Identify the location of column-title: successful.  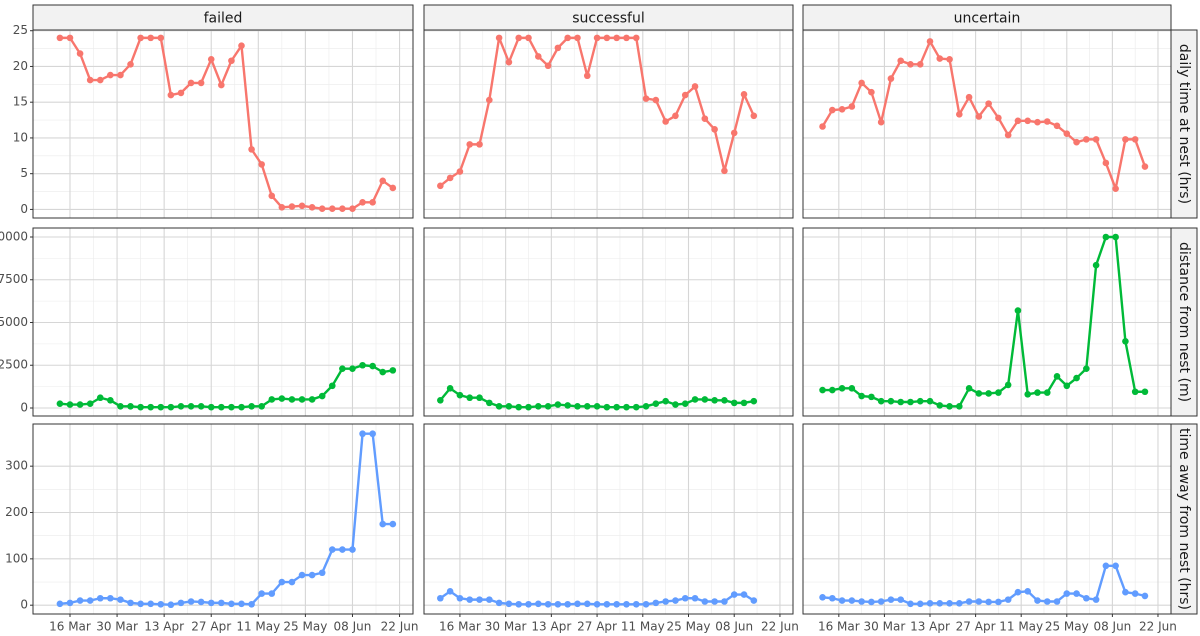
(608, 19).